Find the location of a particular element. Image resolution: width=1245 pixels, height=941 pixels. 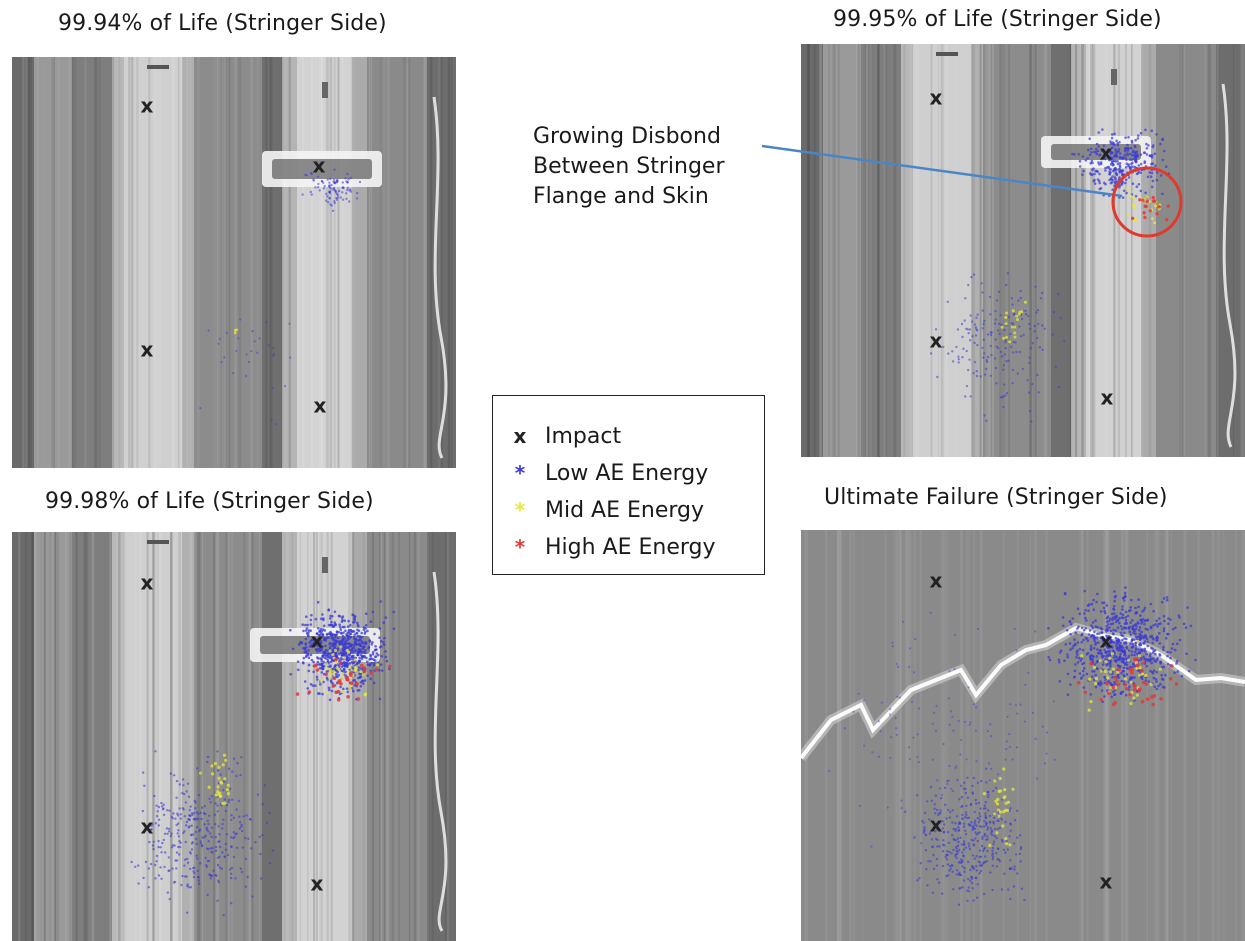

annotation-line-3: Flange and Skin is located at coordinates (621, 196).